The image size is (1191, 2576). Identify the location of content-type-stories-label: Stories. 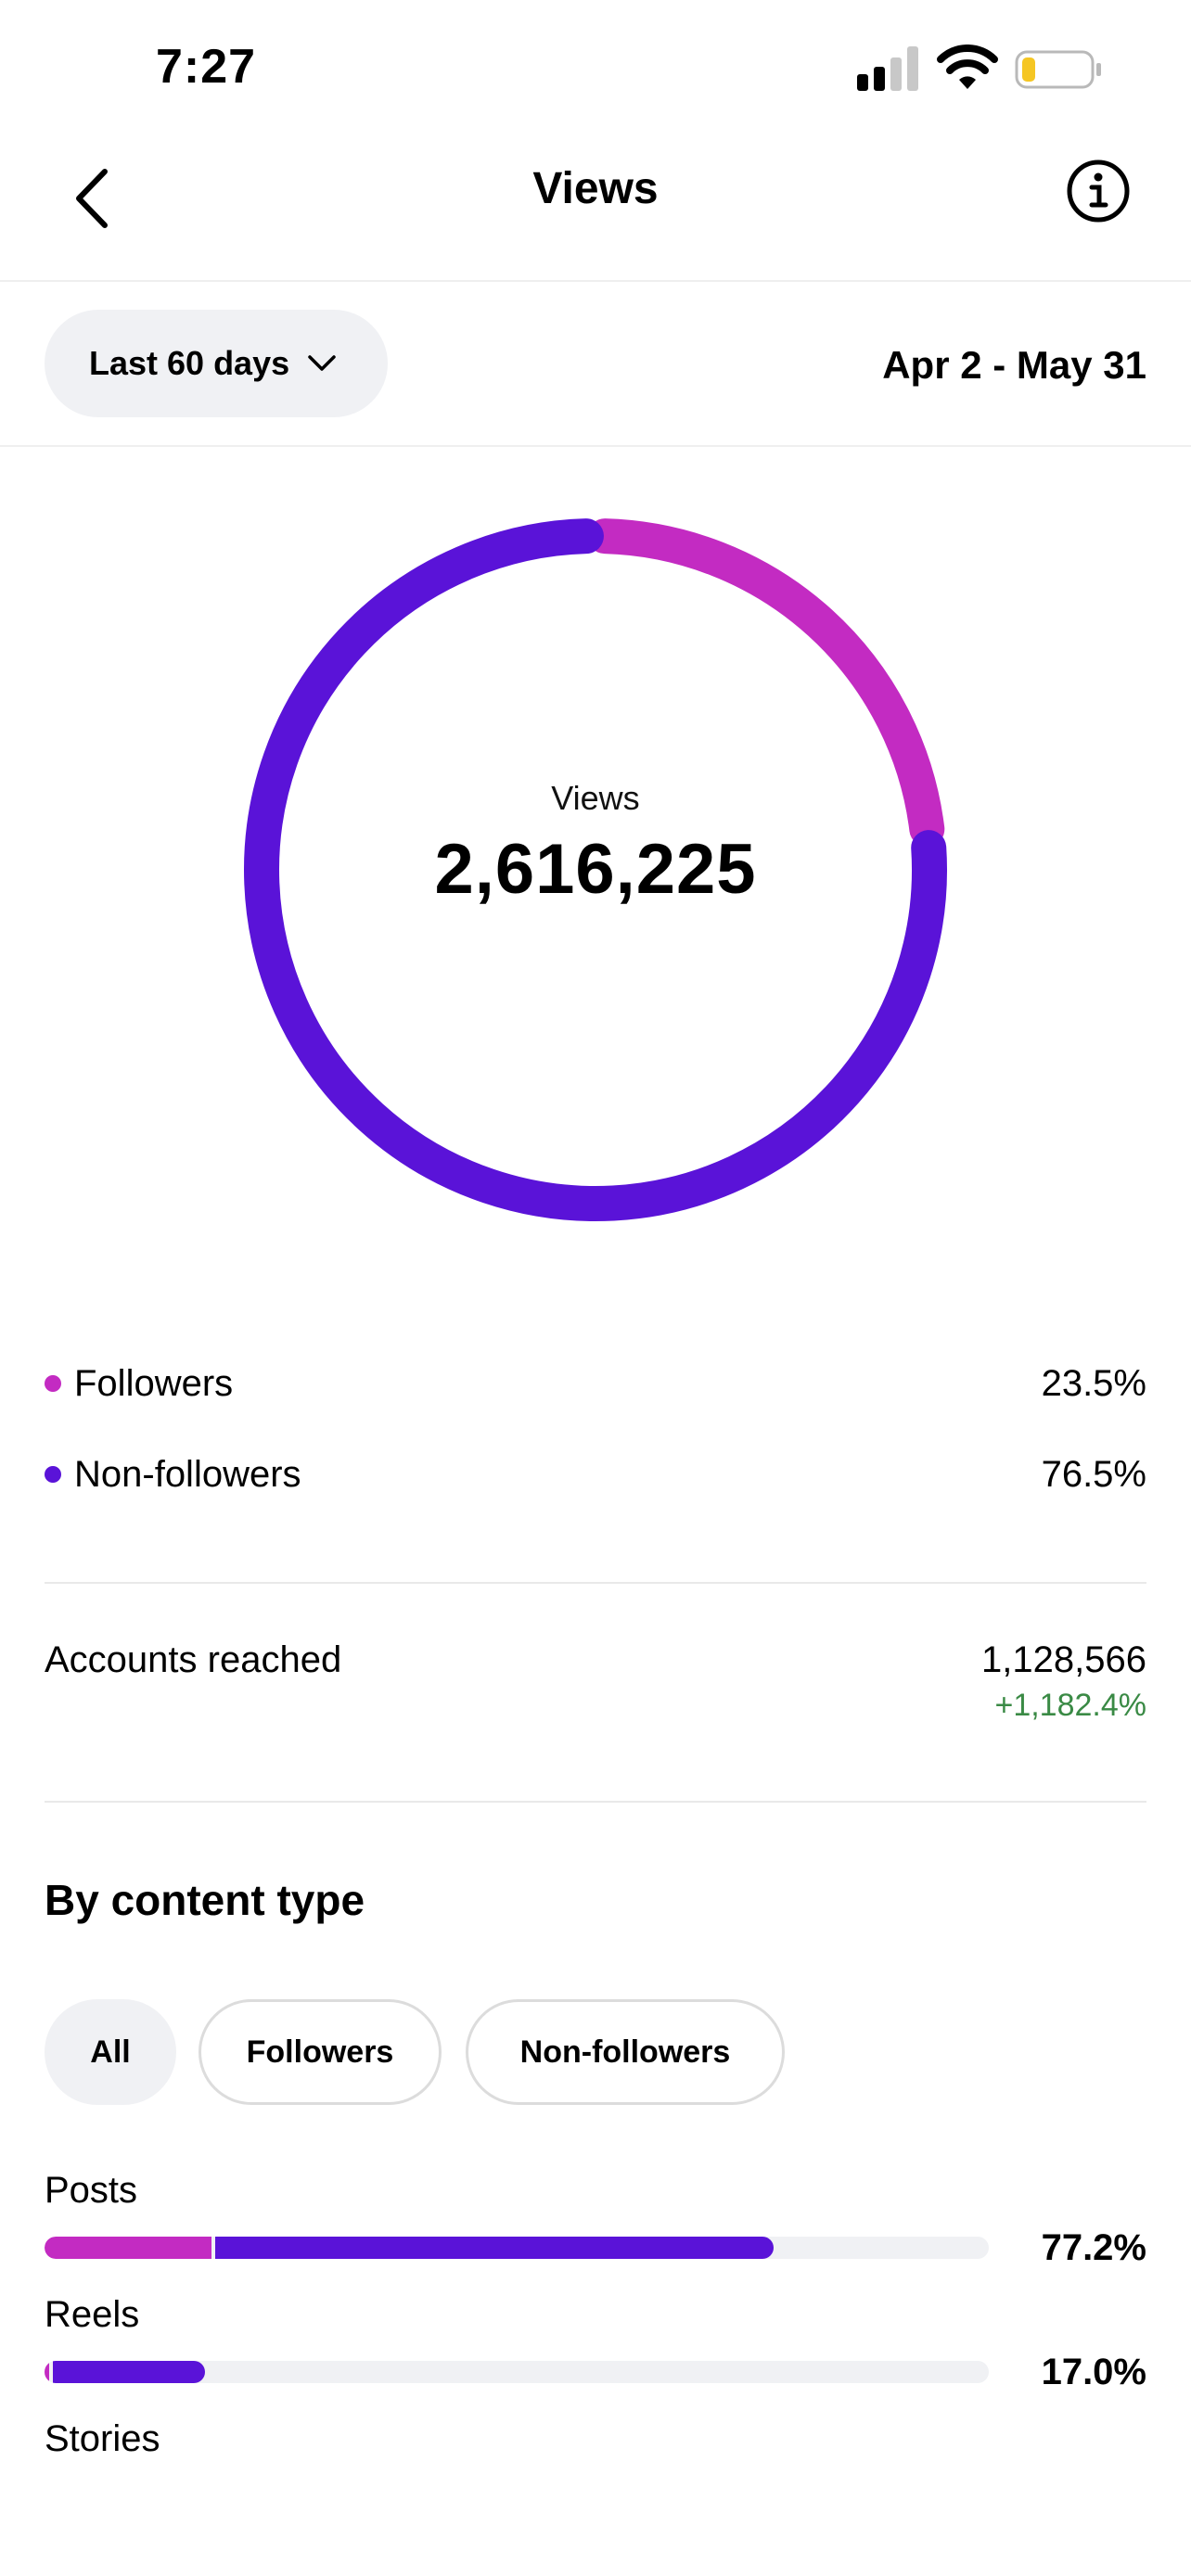
(102, 2438).